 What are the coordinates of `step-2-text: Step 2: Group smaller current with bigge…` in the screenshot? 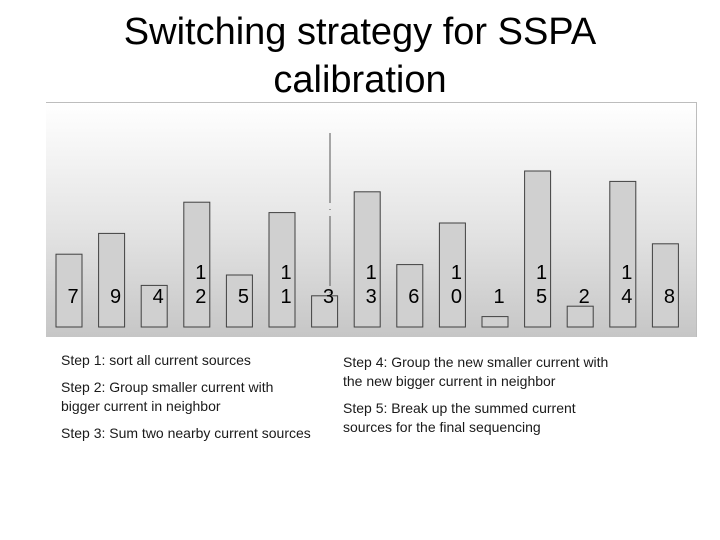 It's located at (167, 396).